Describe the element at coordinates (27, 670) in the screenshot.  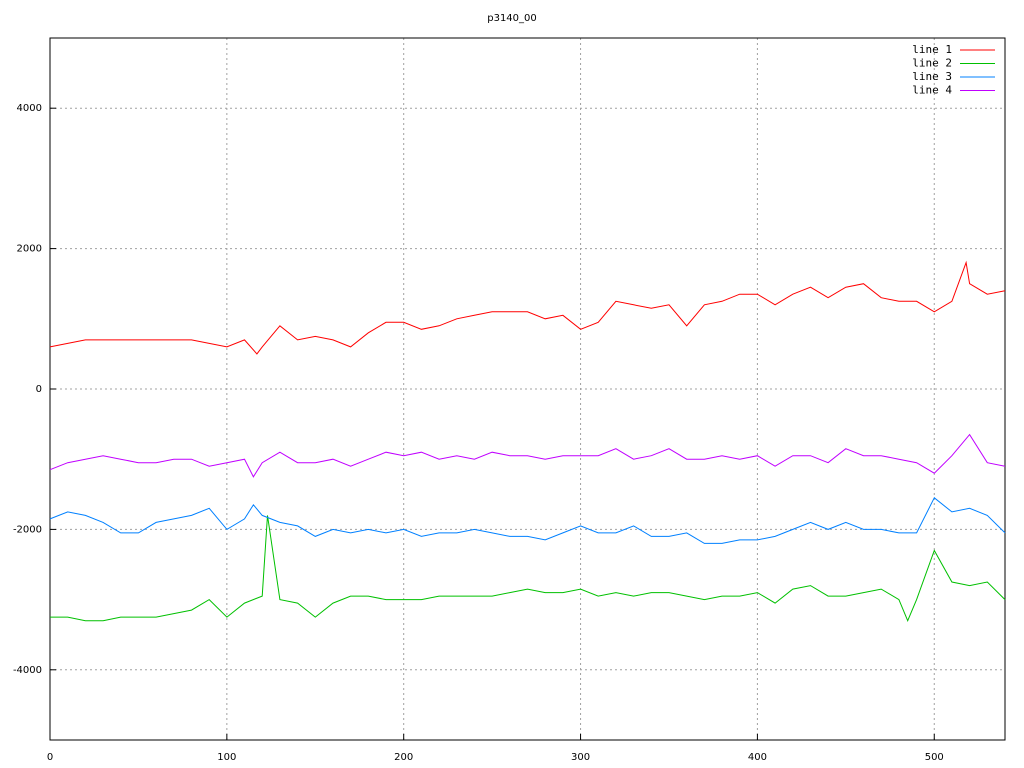
I see `y-tick-label: -4000` at that location.